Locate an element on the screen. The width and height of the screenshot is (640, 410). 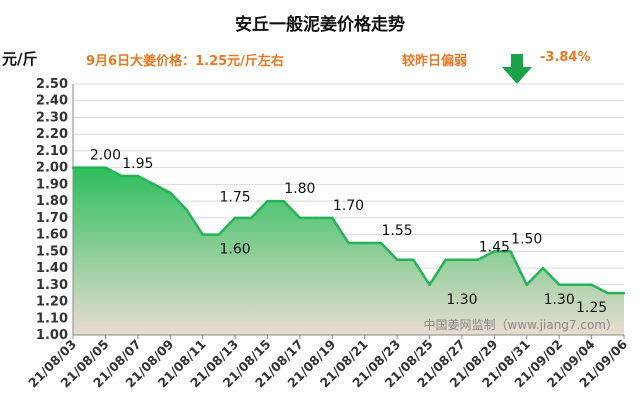
data-label: 1.80 is located at coordinates (299, 189).